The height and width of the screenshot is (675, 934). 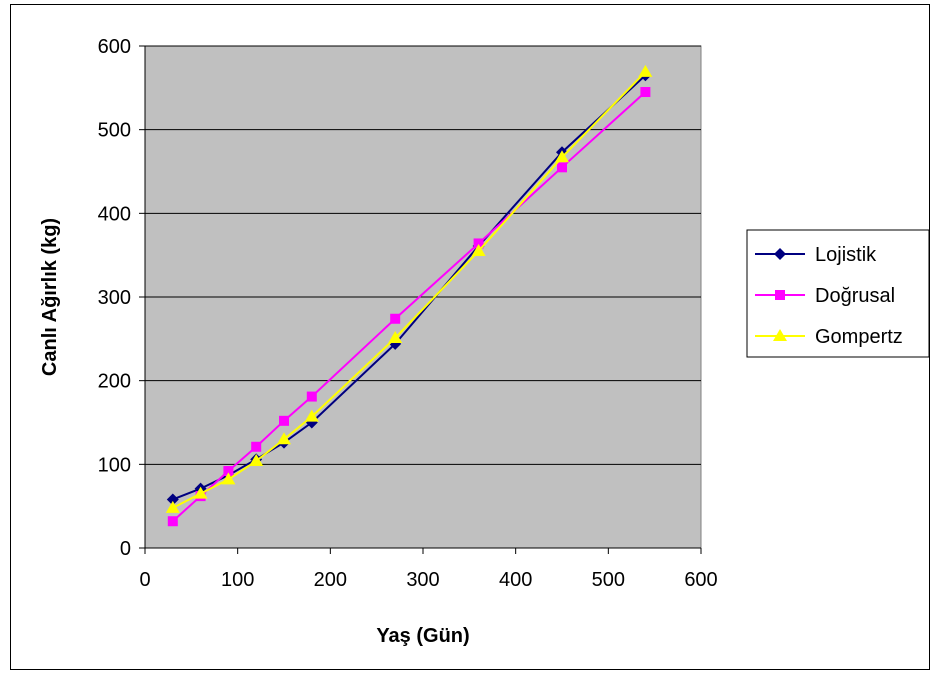 I want to click on legend-item: Gompertz, so click(x=829, y=337).